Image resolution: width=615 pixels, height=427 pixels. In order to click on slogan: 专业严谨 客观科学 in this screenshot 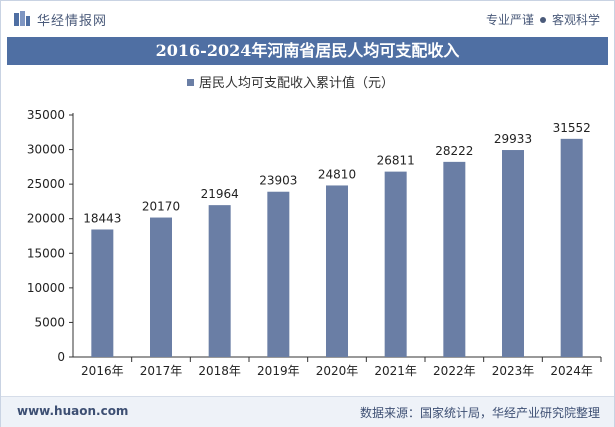, I will do `click(543, 19)`.